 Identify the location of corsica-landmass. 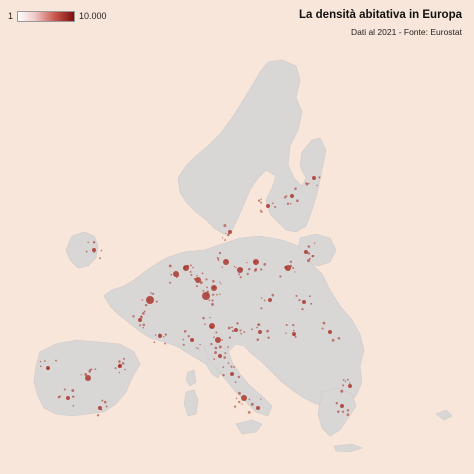
(191, 378).